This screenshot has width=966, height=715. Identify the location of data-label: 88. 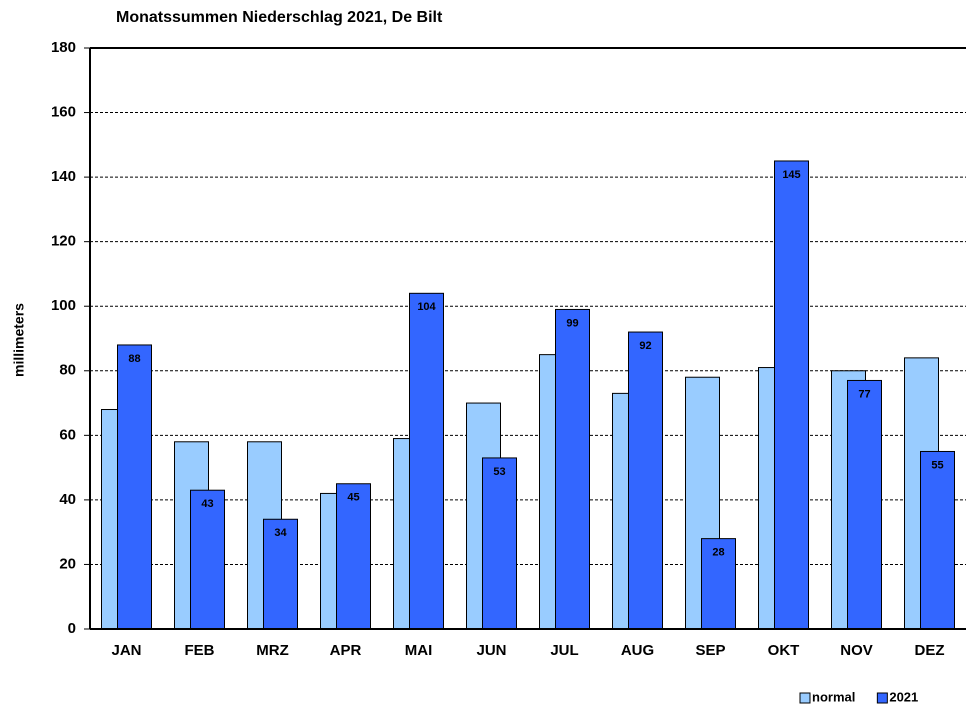
(134, 359).